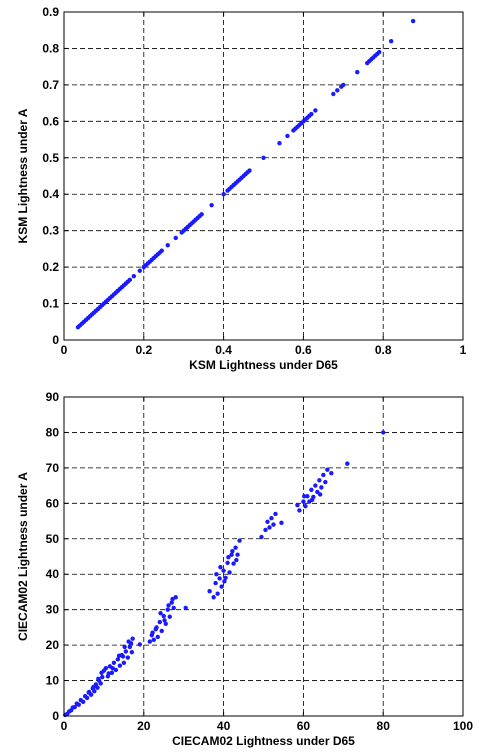  I want to click on x-tick-label: 1, so click(463, 350).